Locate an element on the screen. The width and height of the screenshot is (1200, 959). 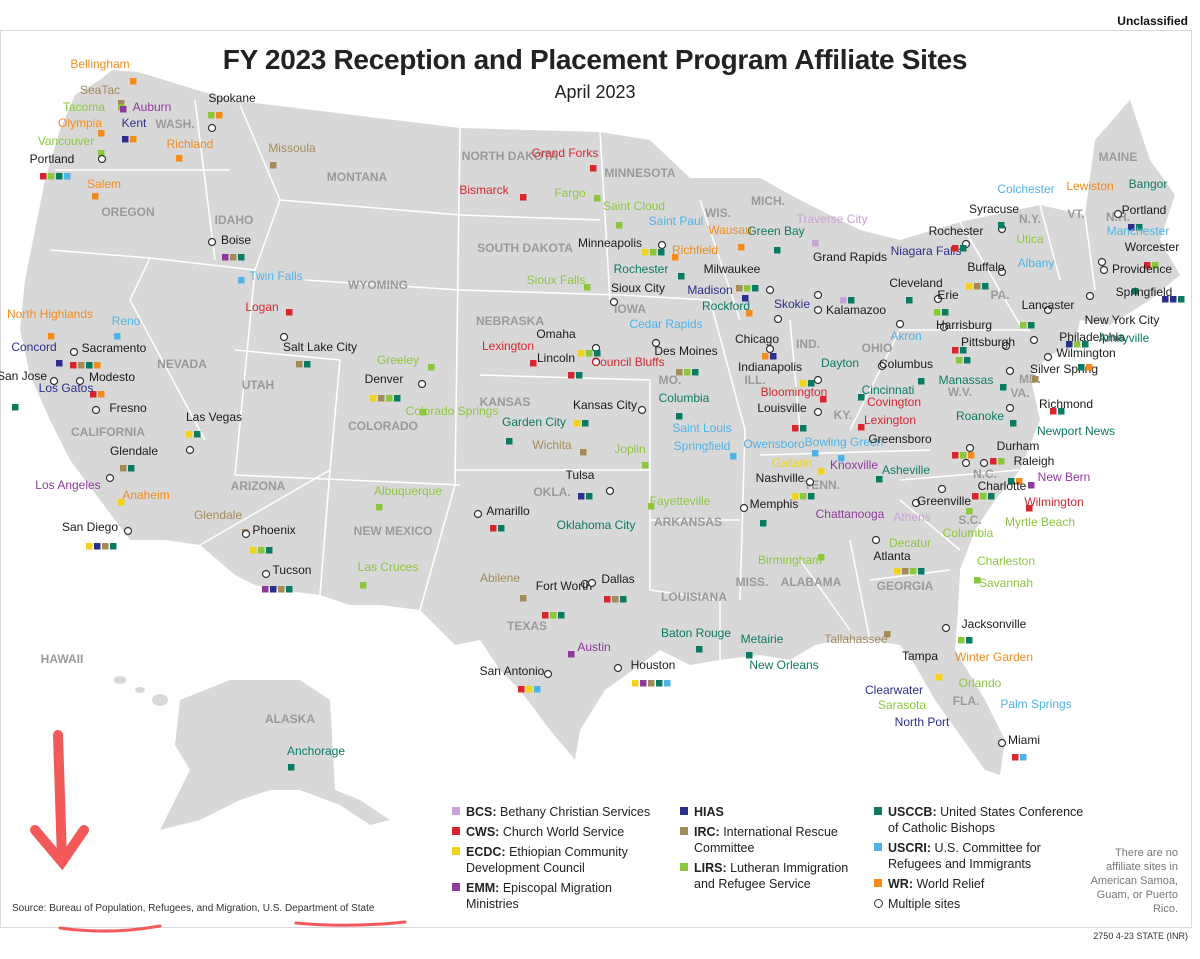
city-marker: Lexington is located at coordinates (887, 422).